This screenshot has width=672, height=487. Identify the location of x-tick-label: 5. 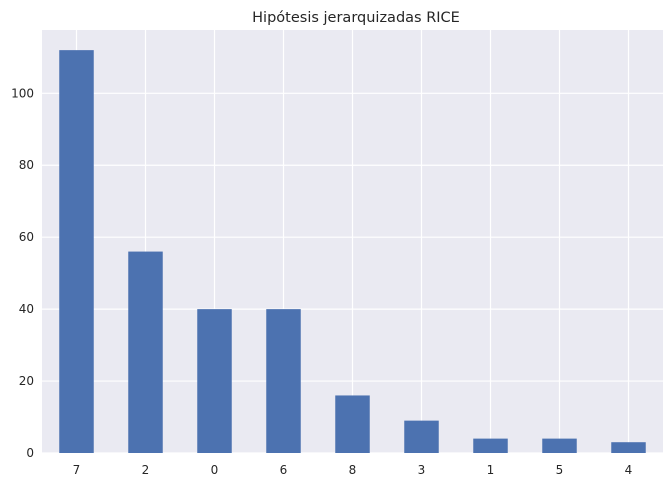
(560, 470).